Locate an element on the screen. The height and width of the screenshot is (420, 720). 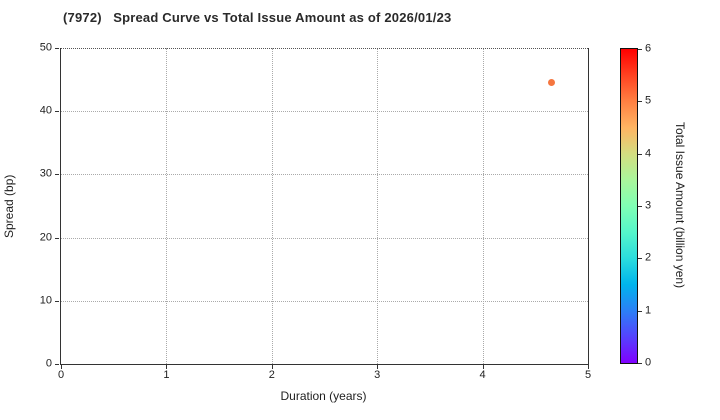
y-tick-label: 40 is located at coordinates (45, 110).